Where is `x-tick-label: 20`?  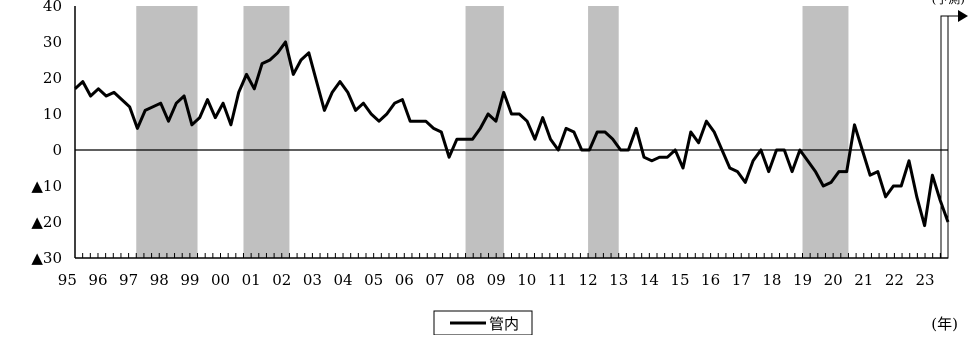 x-tick-label: 20 is located at coordinates (833, 280).